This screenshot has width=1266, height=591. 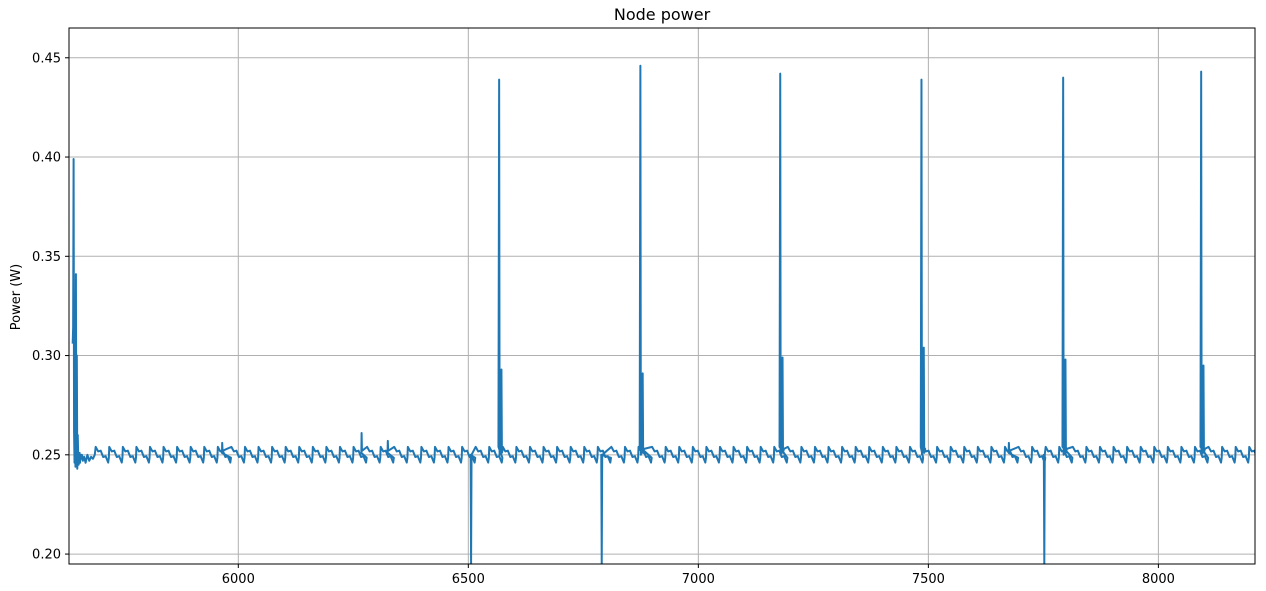 I want to click on y-tick-label: 0.20, so click(x=46, y=555).